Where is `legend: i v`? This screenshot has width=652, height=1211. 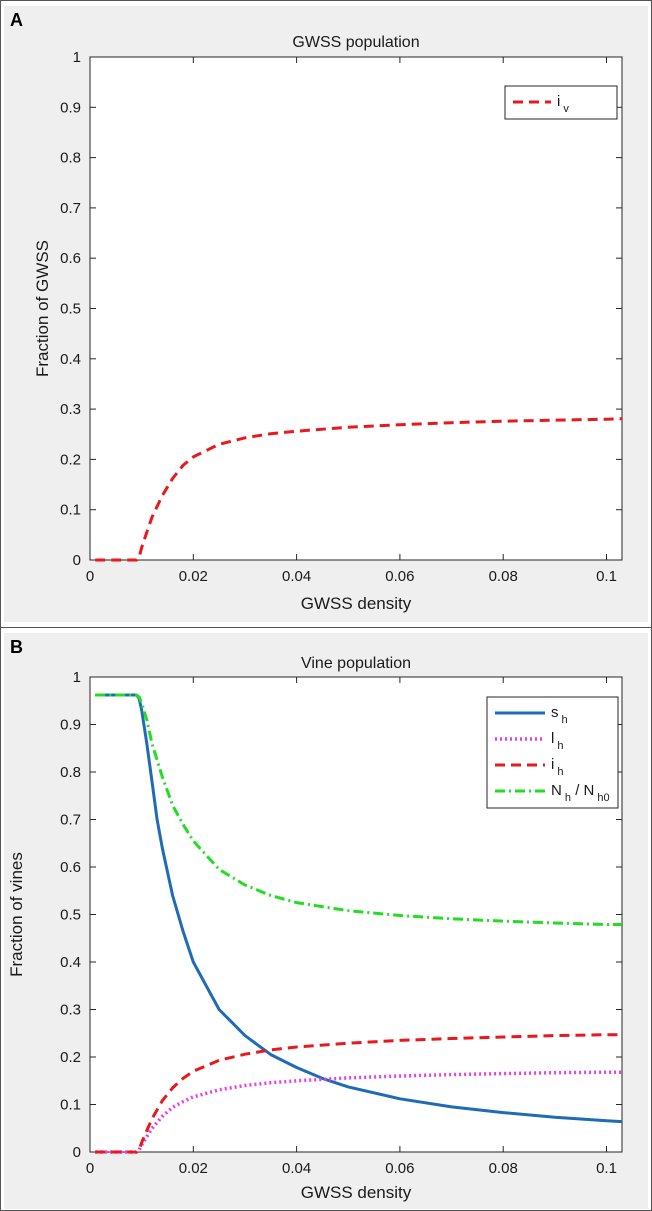 legend: i v is located at coordinates (561, 102).